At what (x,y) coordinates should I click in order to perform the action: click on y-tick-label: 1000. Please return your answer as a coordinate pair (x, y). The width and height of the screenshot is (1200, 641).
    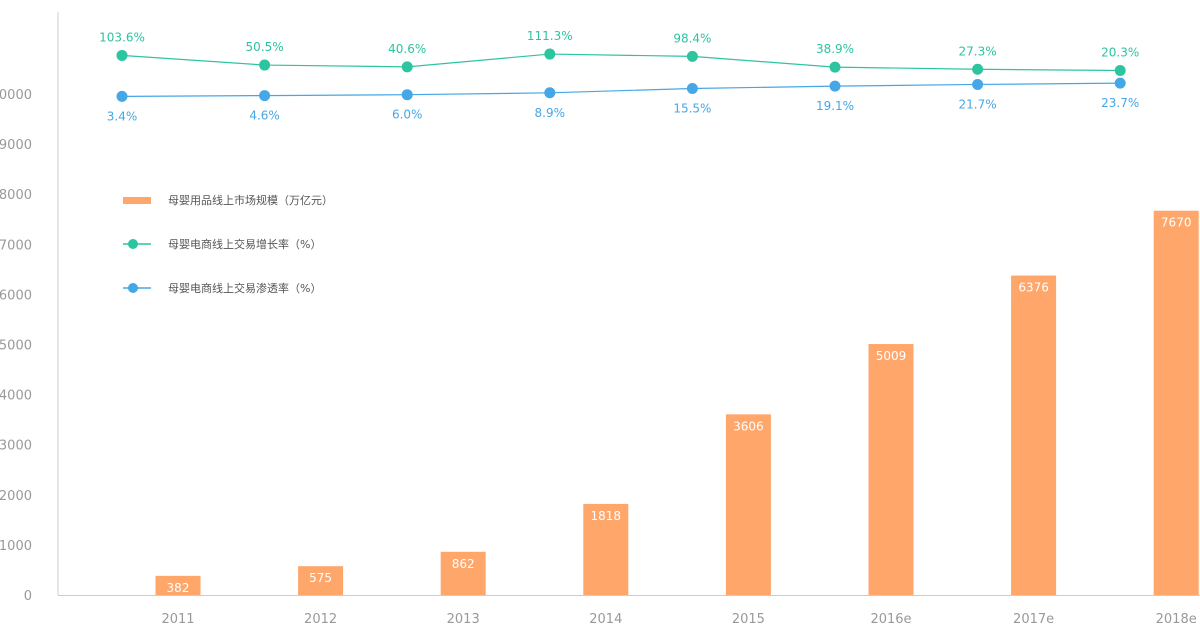
    Looking at the image, I should click on (16, 546).